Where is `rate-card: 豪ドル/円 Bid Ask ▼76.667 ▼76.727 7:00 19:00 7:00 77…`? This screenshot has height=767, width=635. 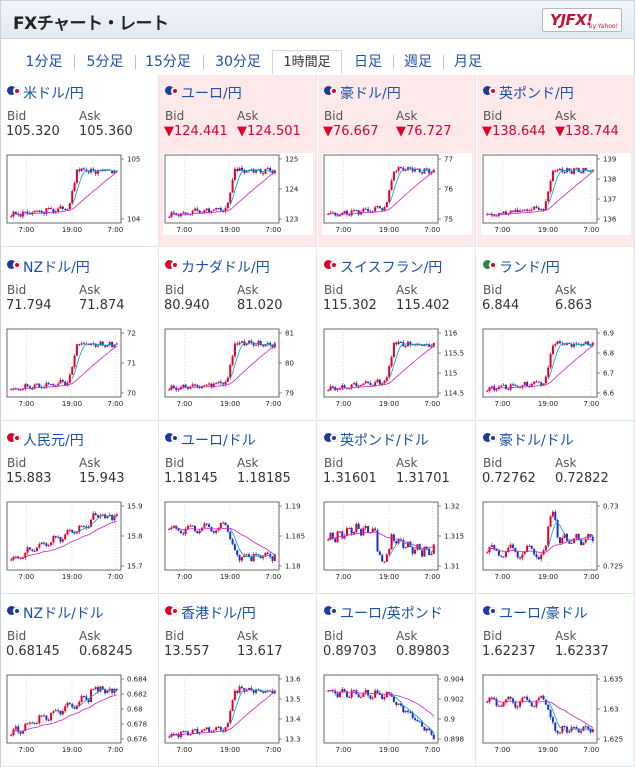
rate-card: 豪ドル/円 Bid Ask ▼76.667 ▼76.727 7:00 19:00 7:00 77… is located at coordinates (397, 161).